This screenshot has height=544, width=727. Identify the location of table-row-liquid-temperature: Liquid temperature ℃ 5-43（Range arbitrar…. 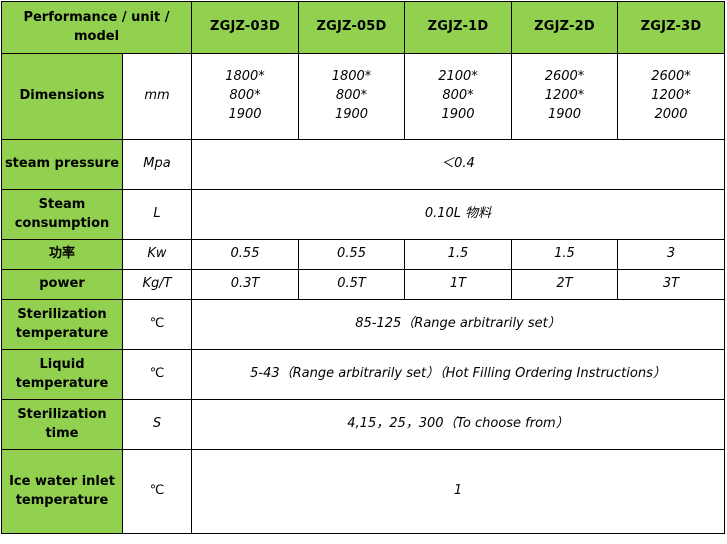
(363, 374).